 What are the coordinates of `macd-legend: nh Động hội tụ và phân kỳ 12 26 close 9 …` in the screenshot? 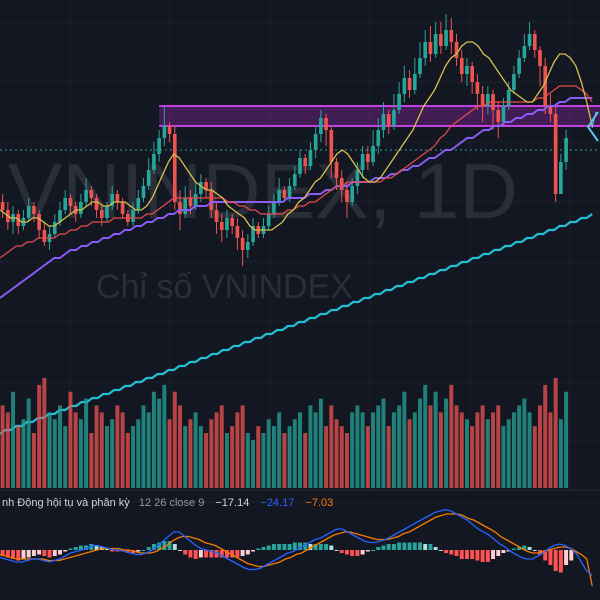 It's located at (167, 503).